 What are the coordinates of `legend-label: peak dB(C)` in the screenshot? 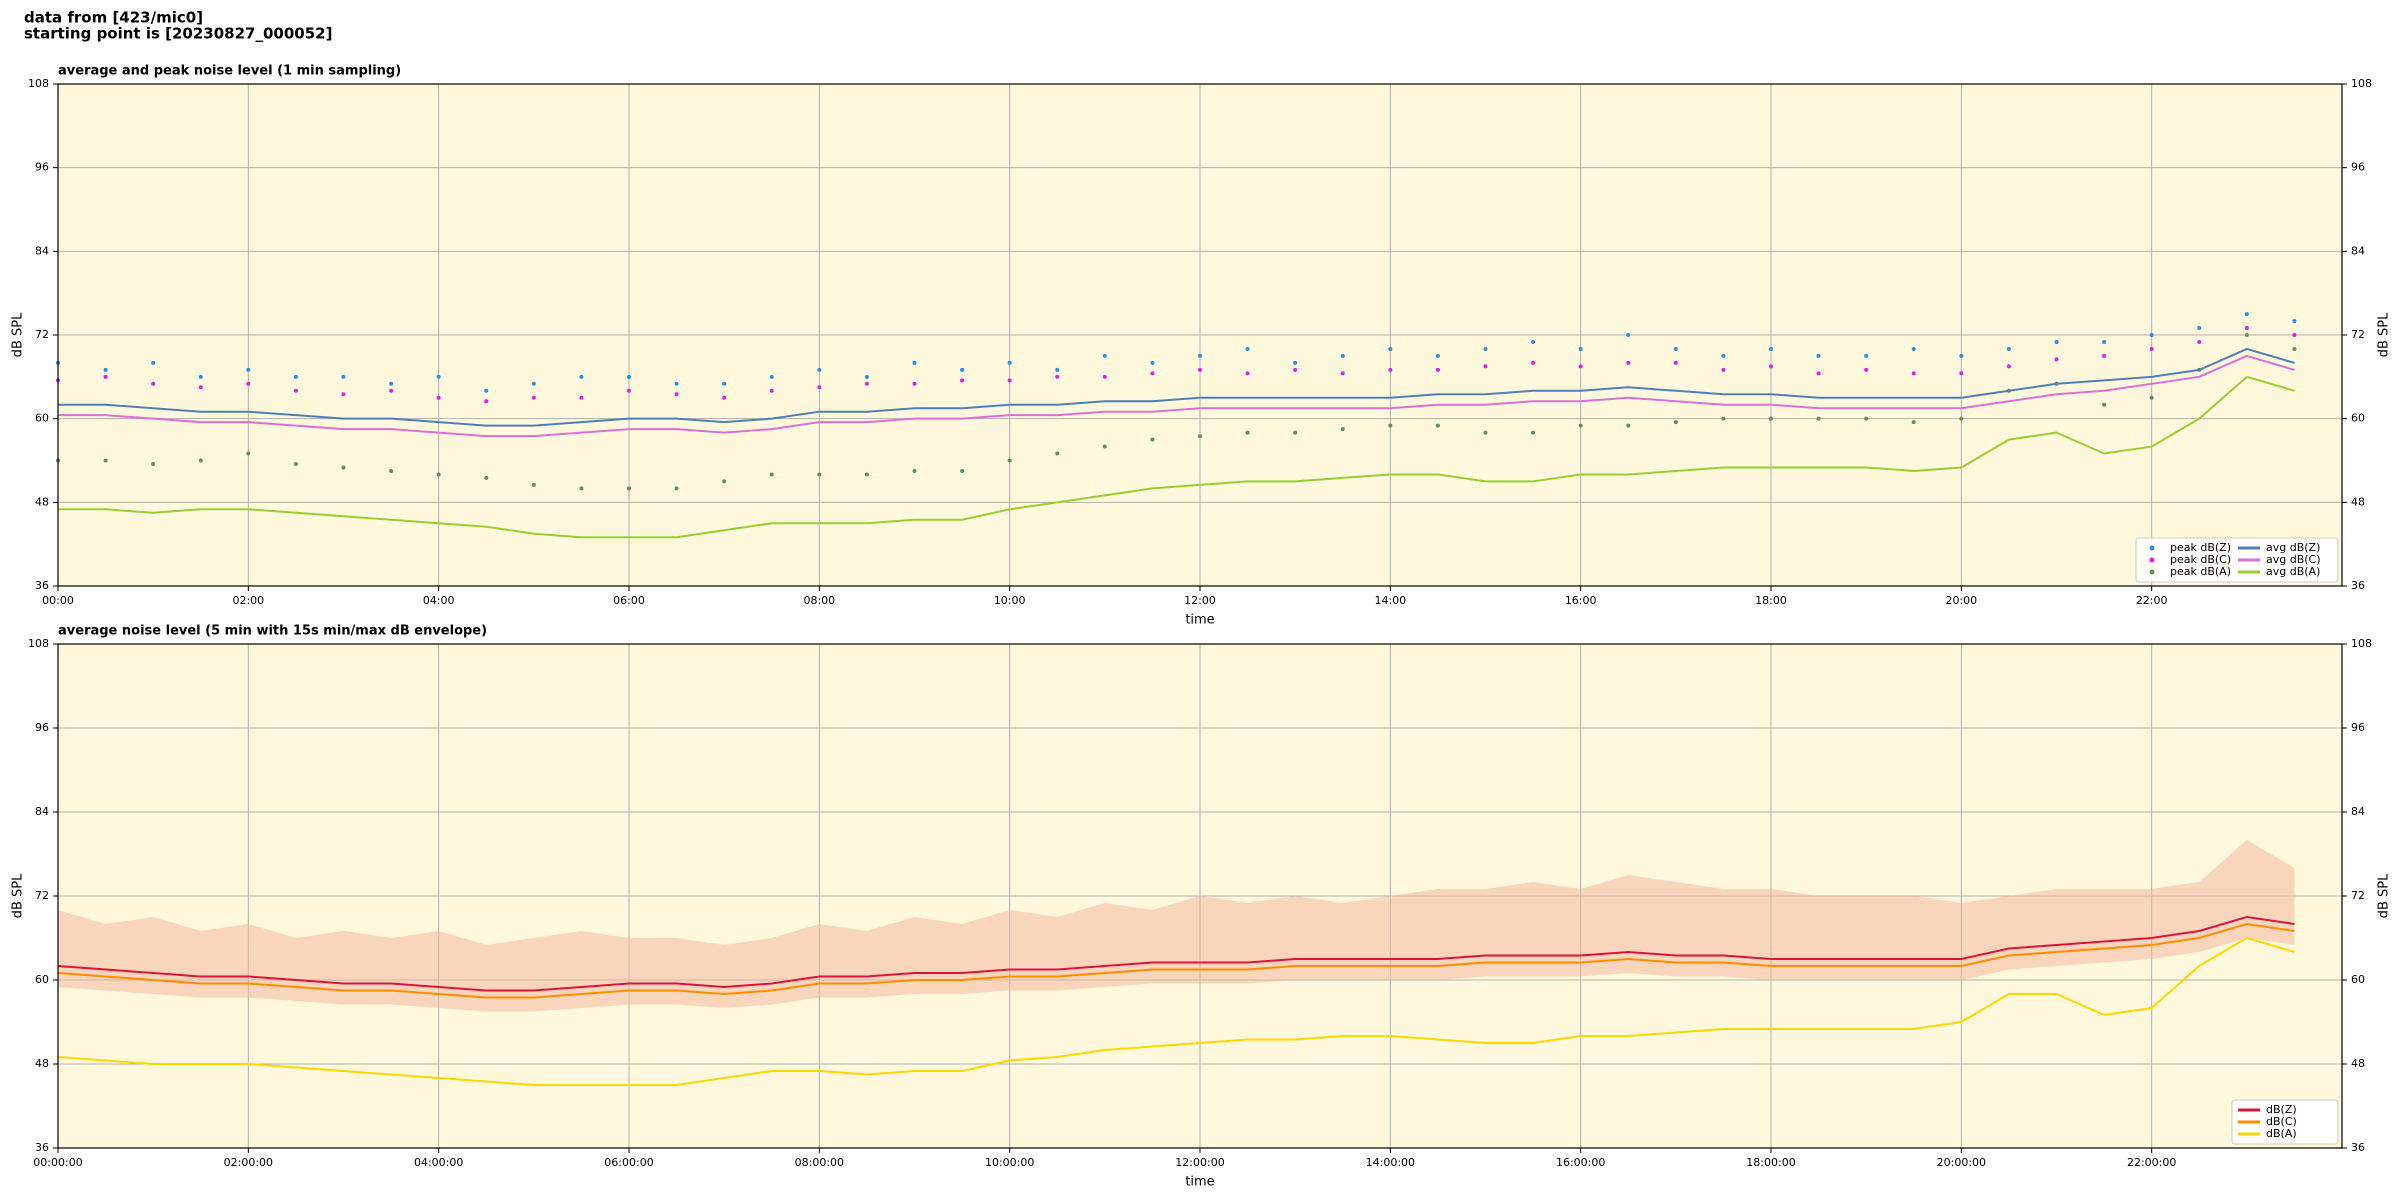 It's located at (2200, 559).